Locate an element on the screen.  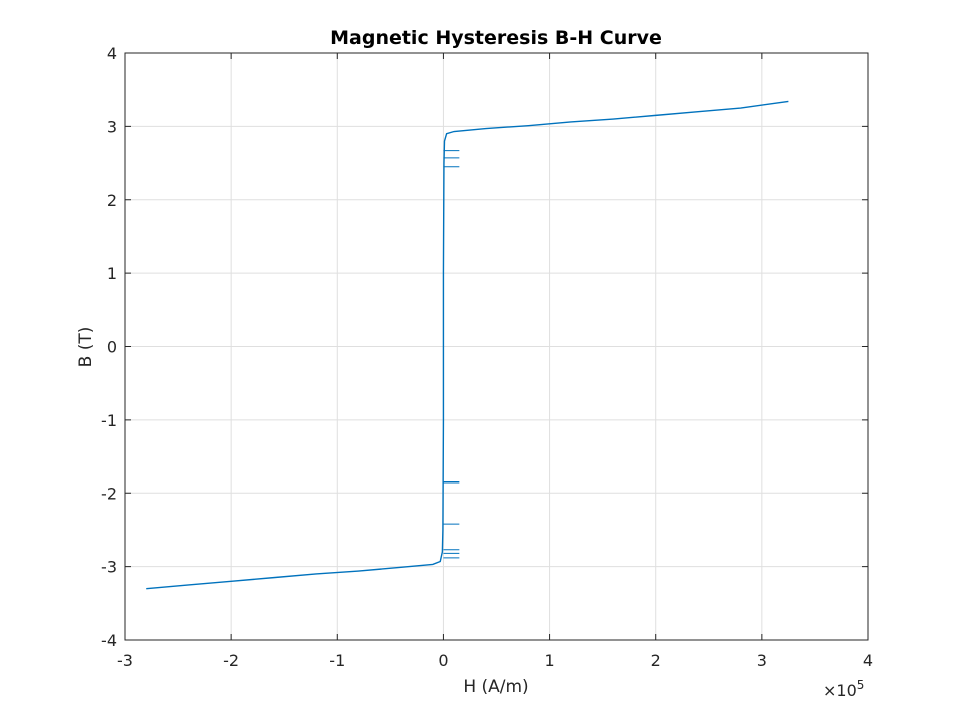
y-tick-label: 4 is located at coordinates (112, 53).